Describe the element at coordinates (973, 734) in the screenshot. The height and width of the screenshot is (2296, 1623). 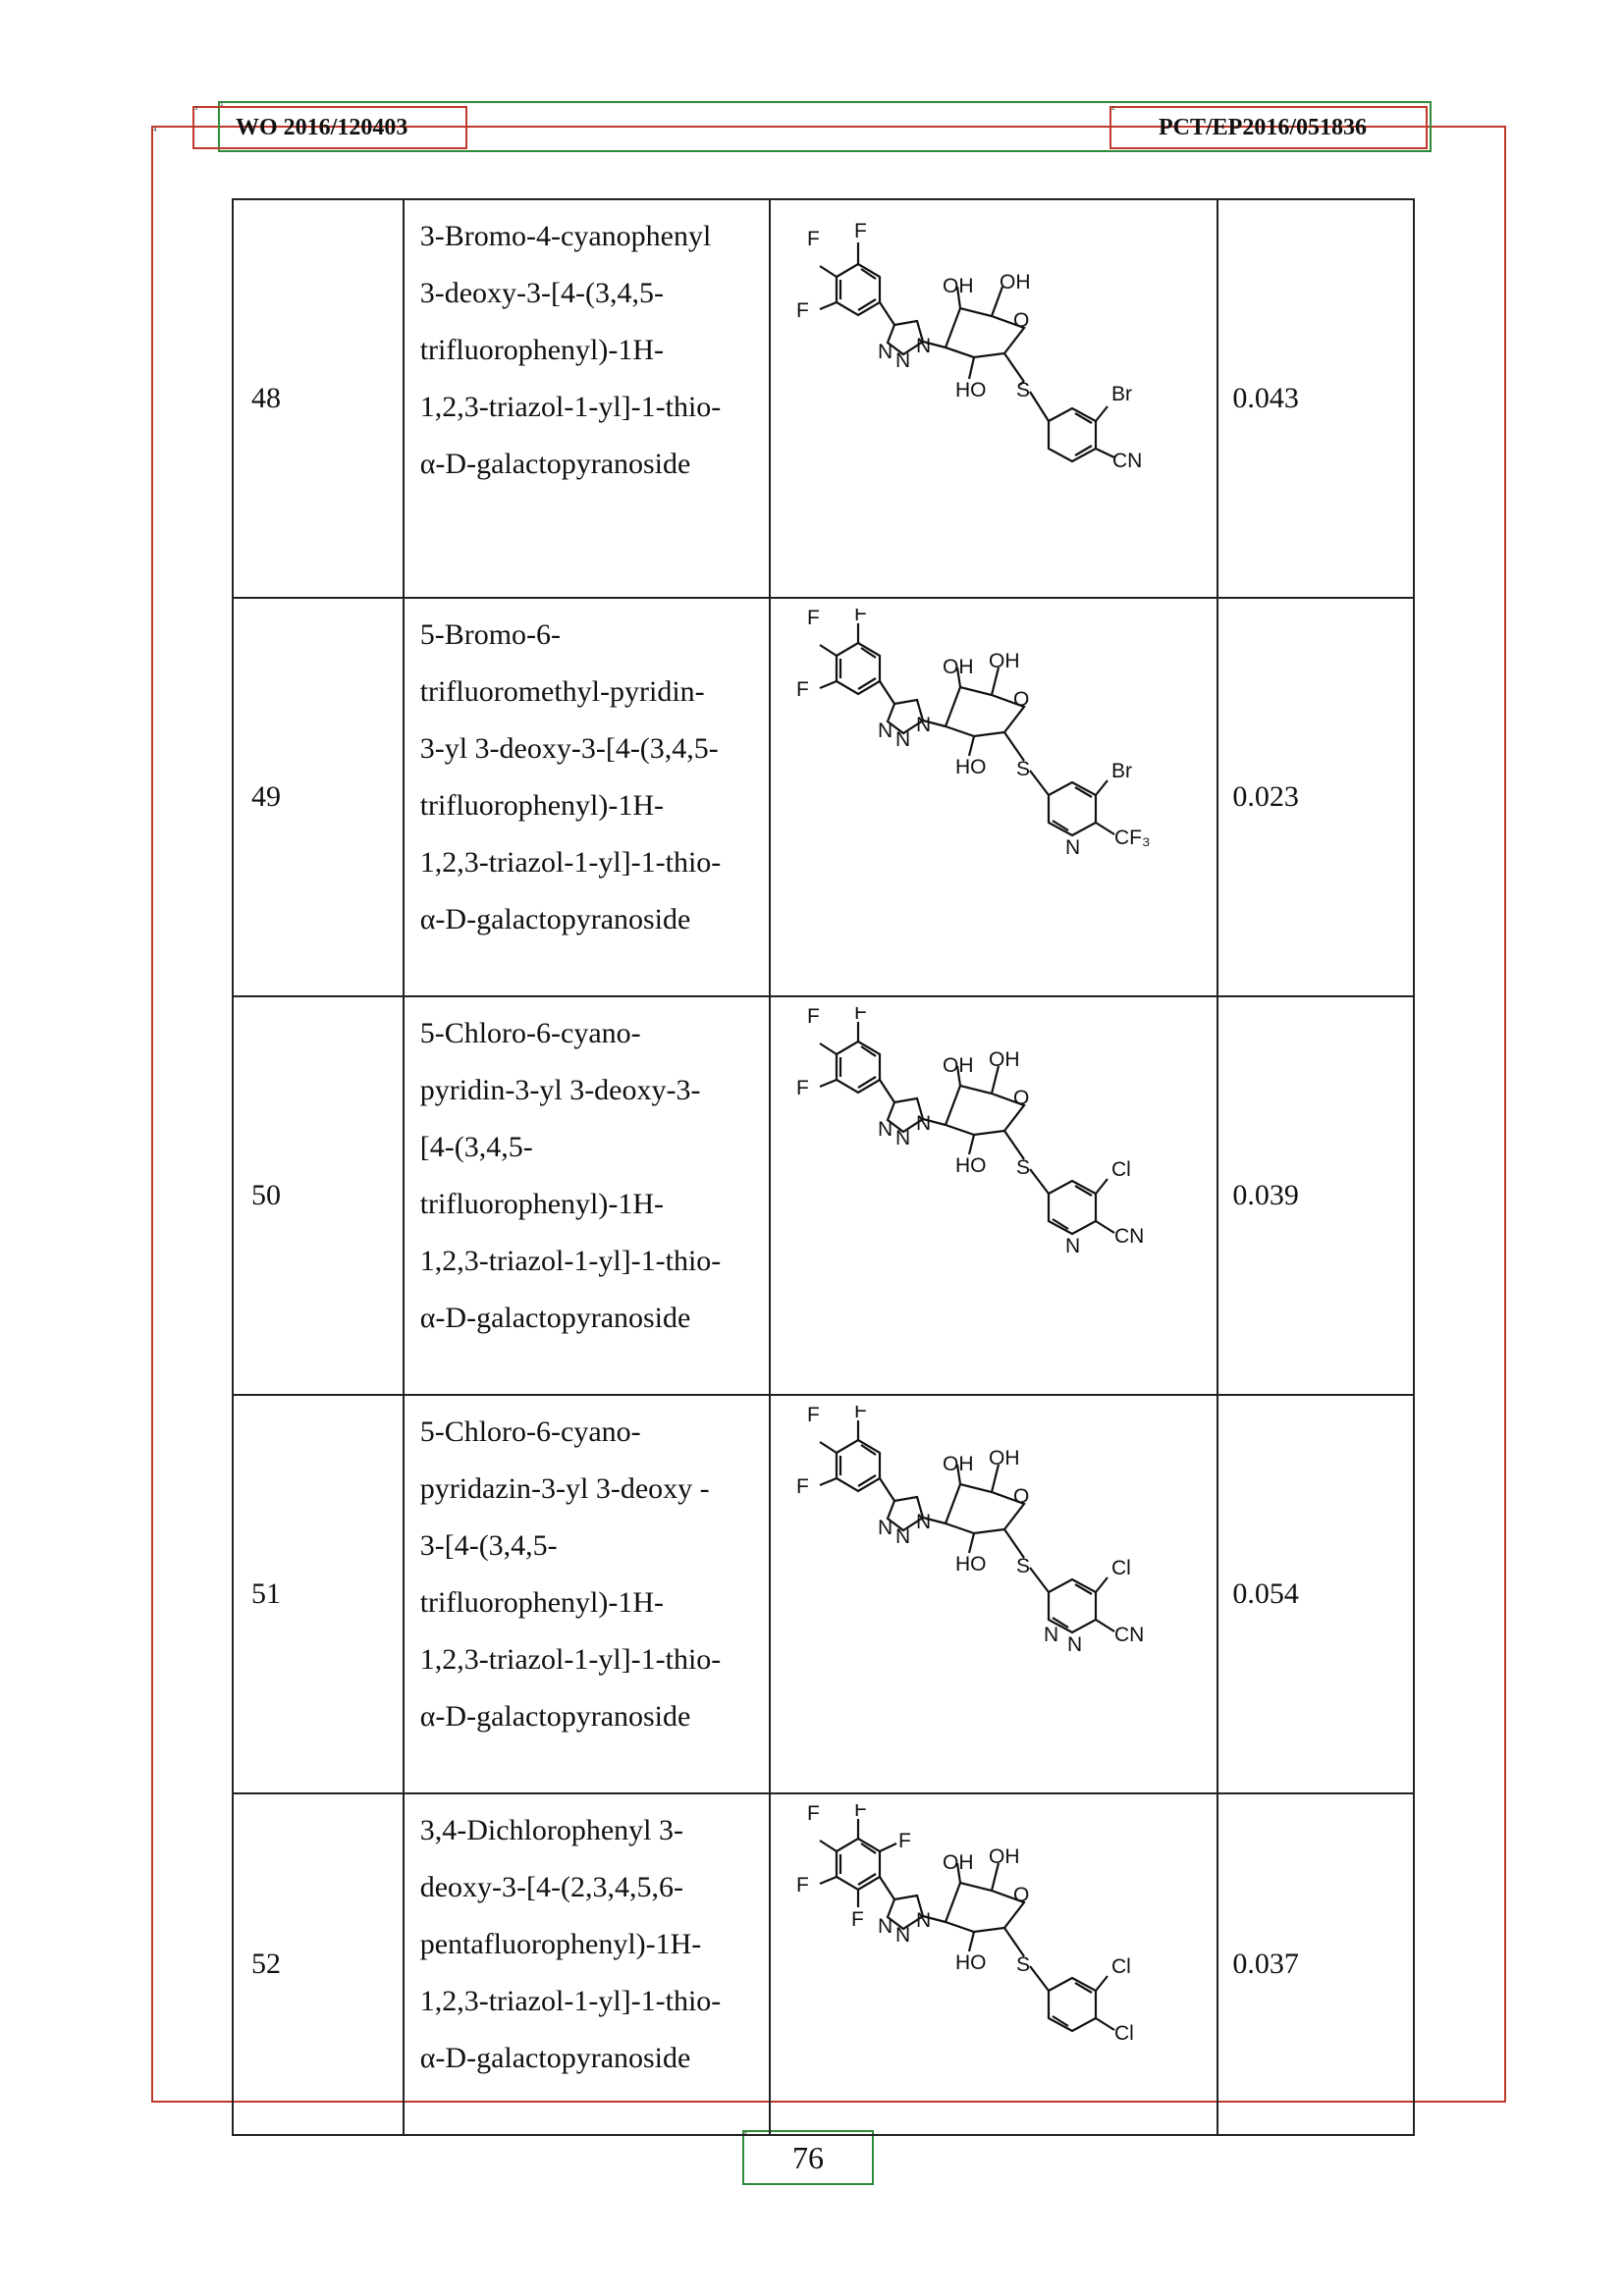
I see `chemical-structure: F F F OH OH O N N N HO S Br CF₃ N` at that location.